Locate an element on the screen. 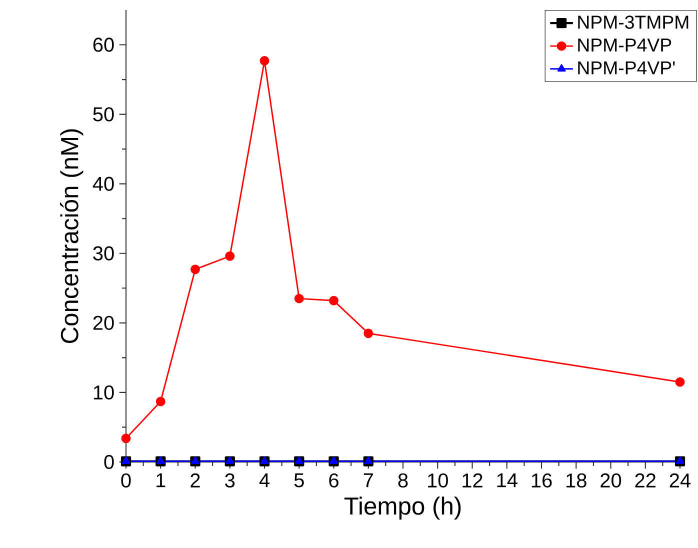 The width and height of the screenshot is (698, 548). x-tick-label: 10 is located at coordinates (438, 480).